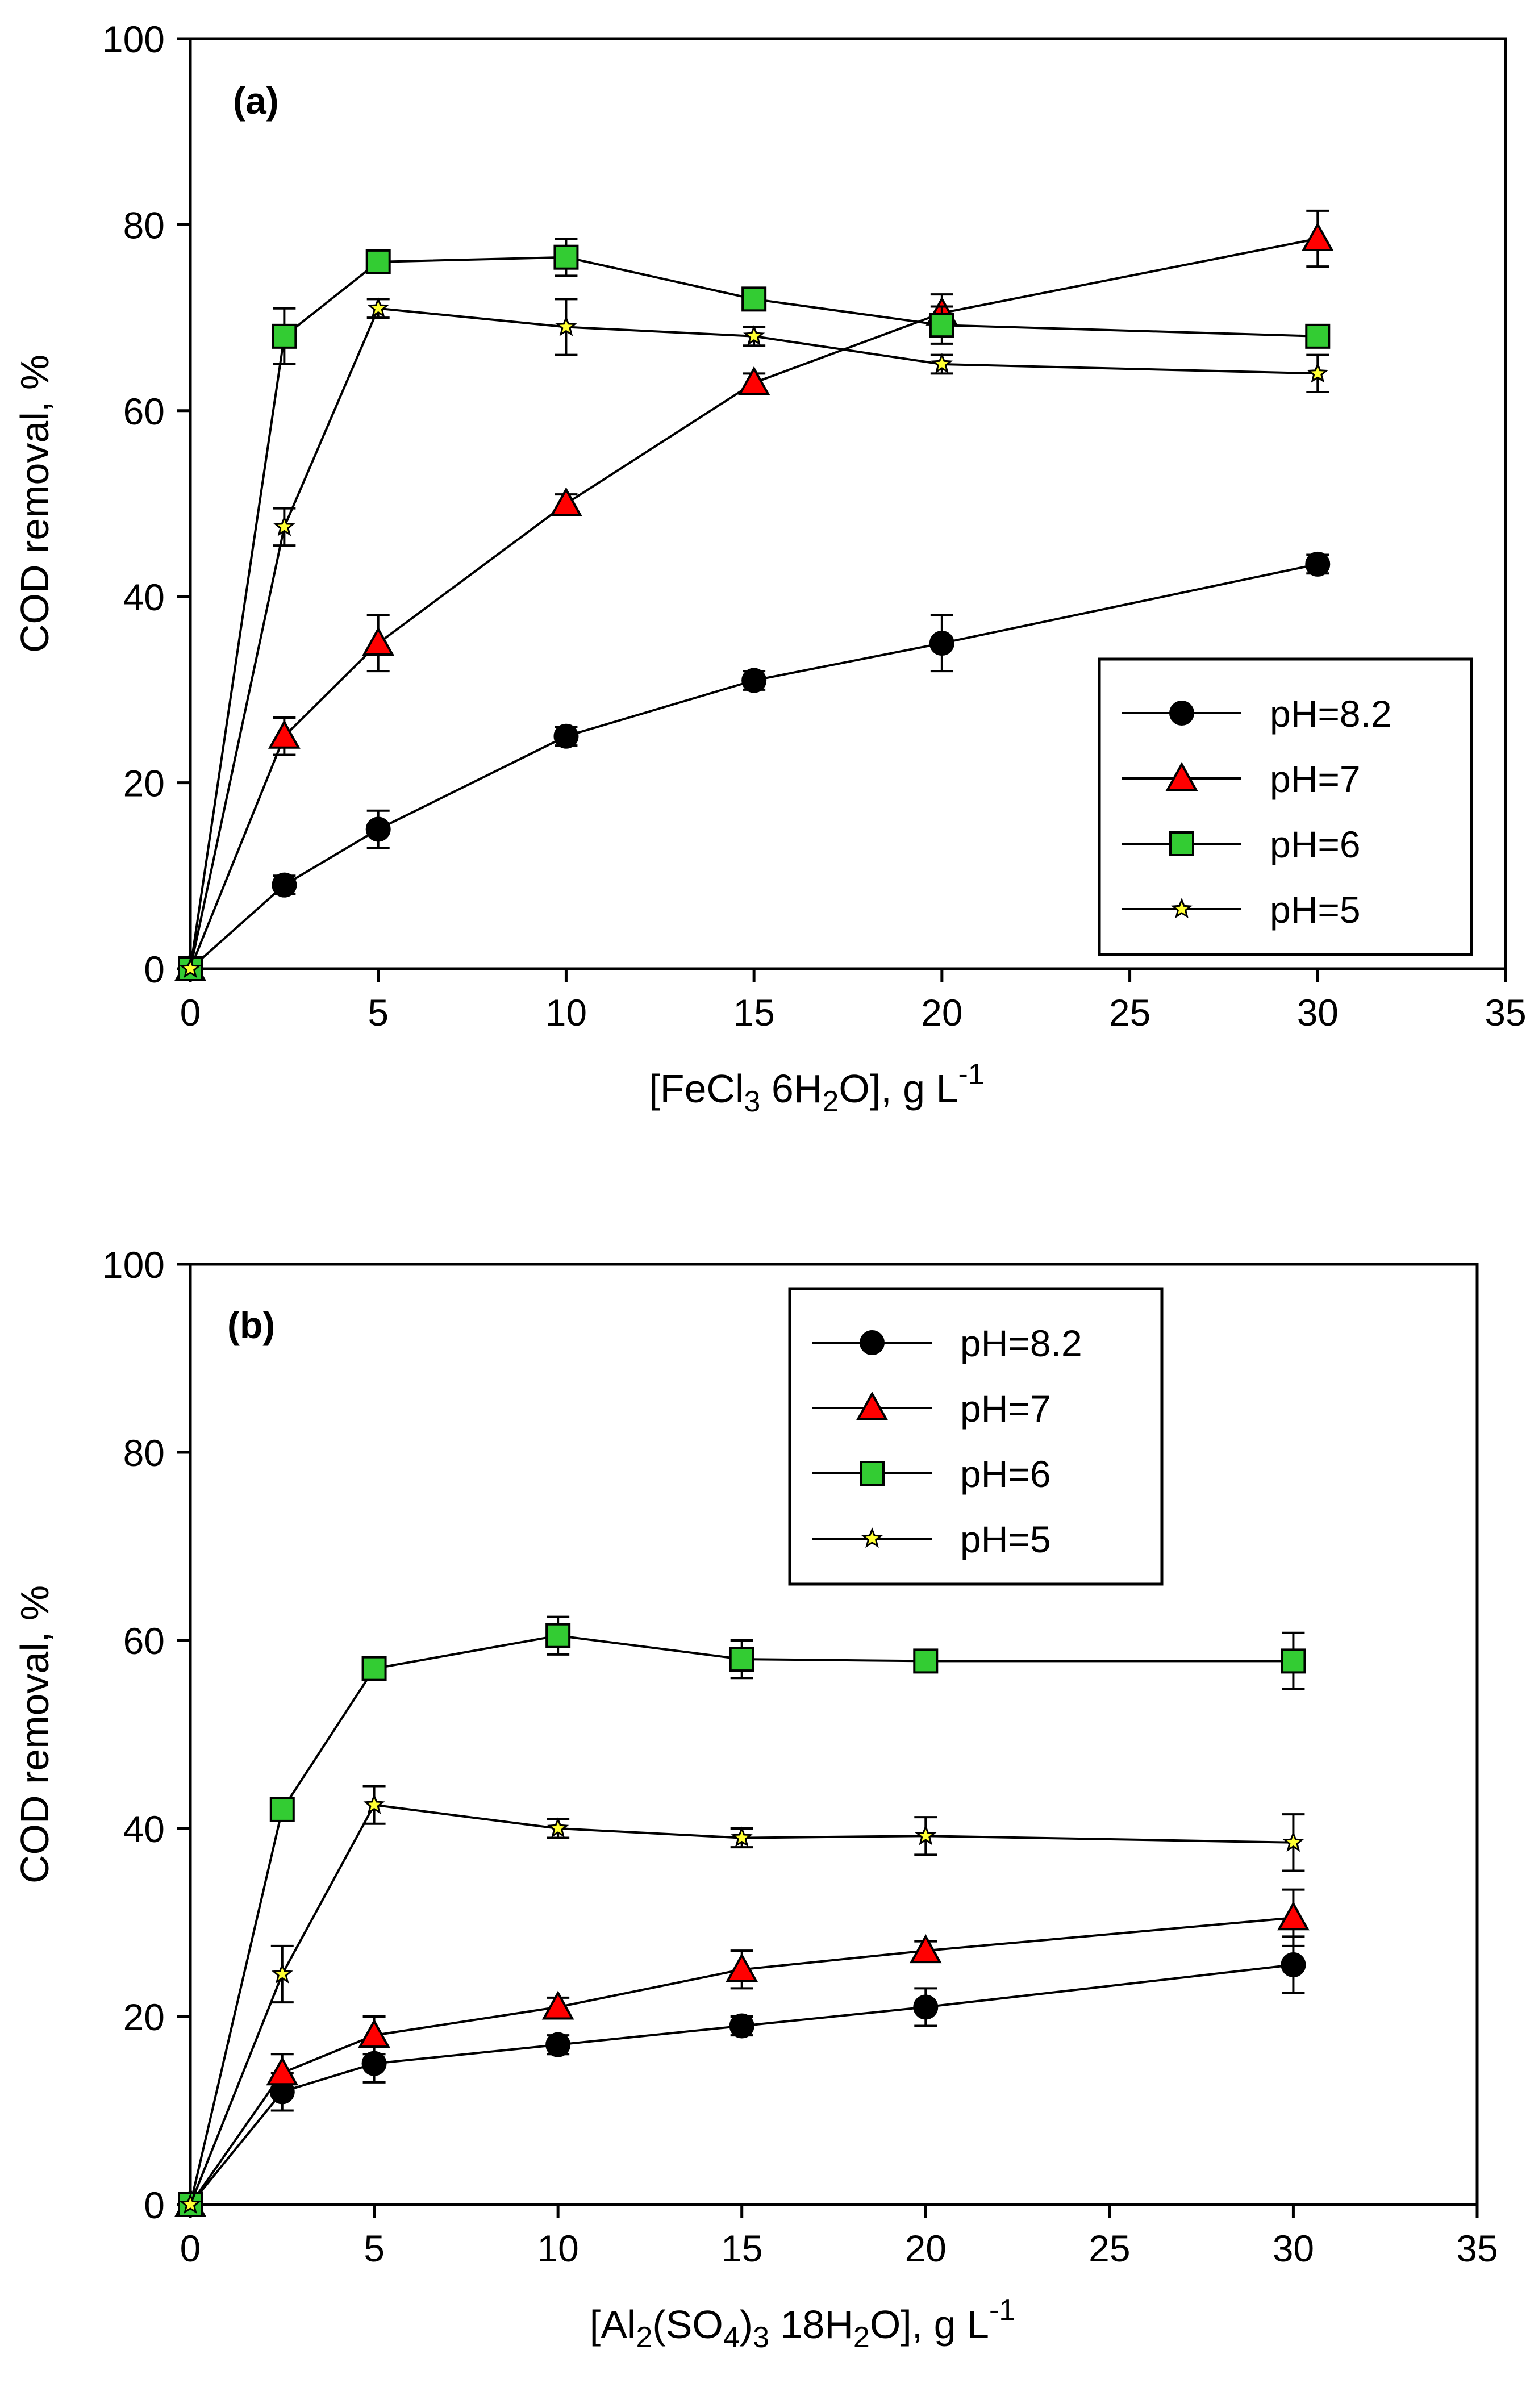  What do you see at coordinates (1315, 844) in the screenshot?
I see `legend-label: pH=6` at bounding box center [1315, 844].